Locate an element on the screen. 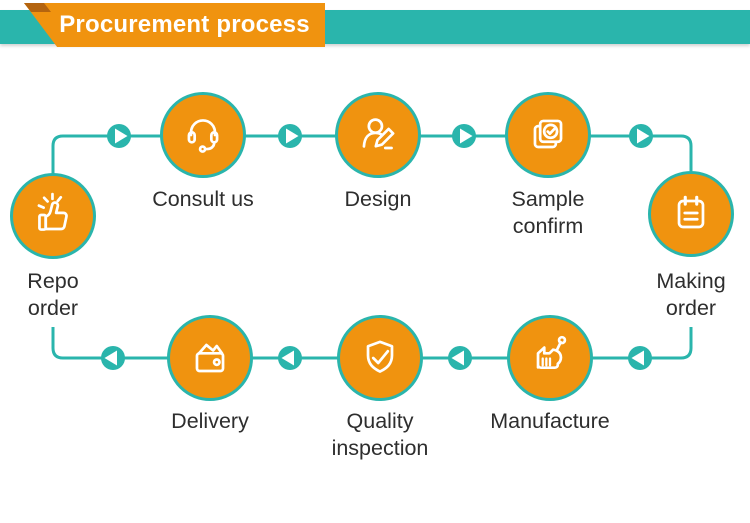  step-node-sample-confirm is located at coordinates (548, 135).